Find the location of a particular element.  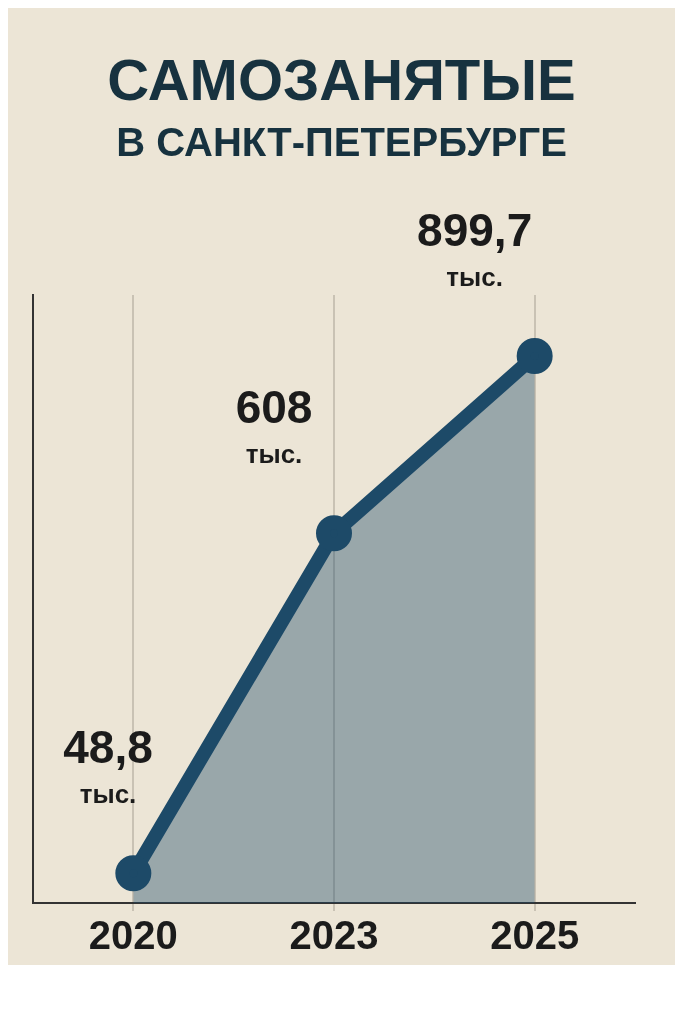

data-label: 48,8 тыс. is located at coordinates (108, 765).